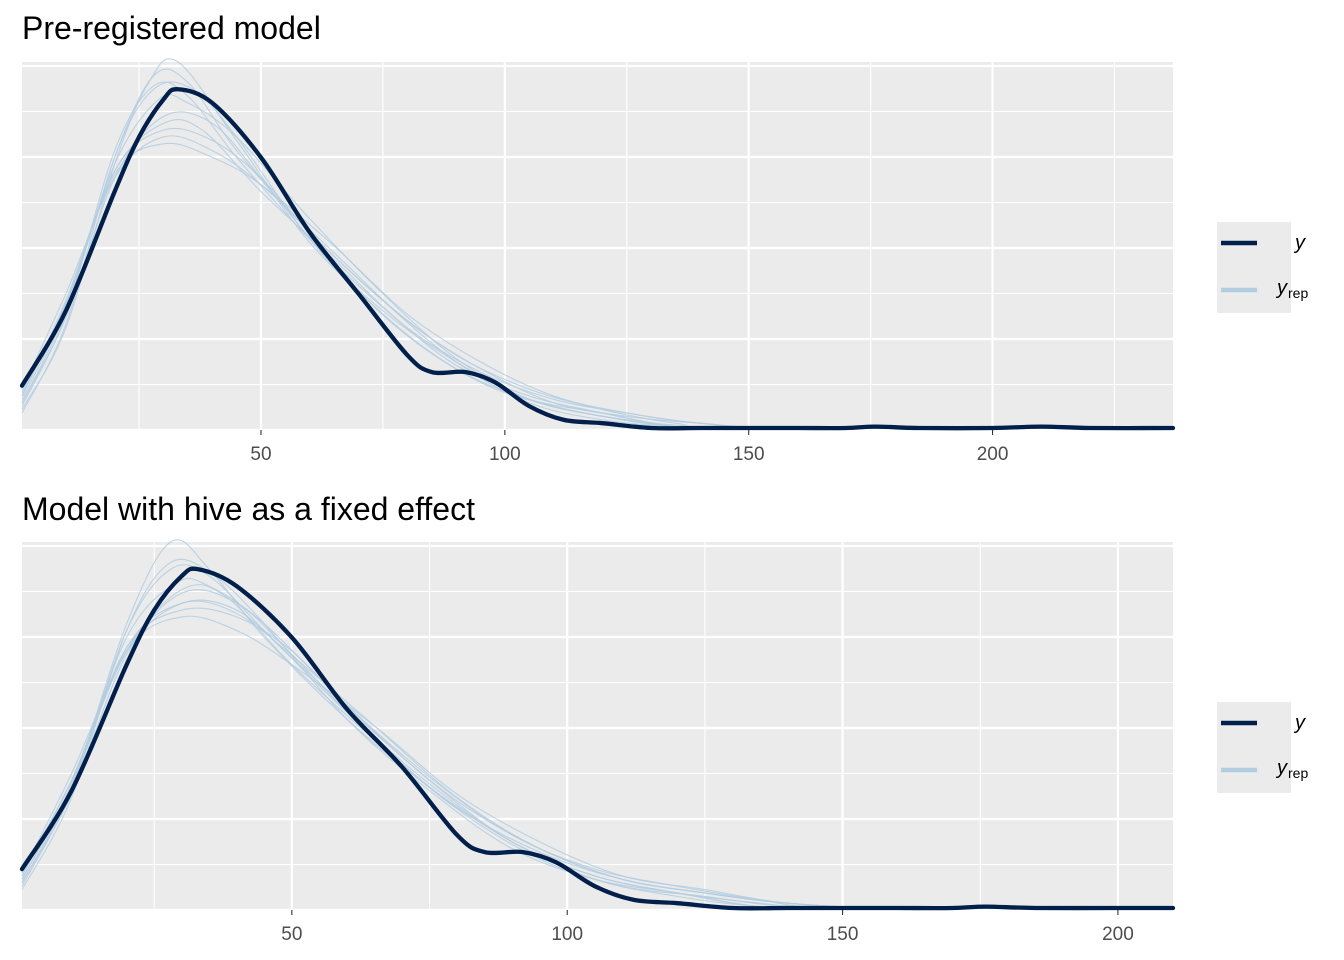  I want to click on legend-bottom: y yrep, so click(1262, 747).